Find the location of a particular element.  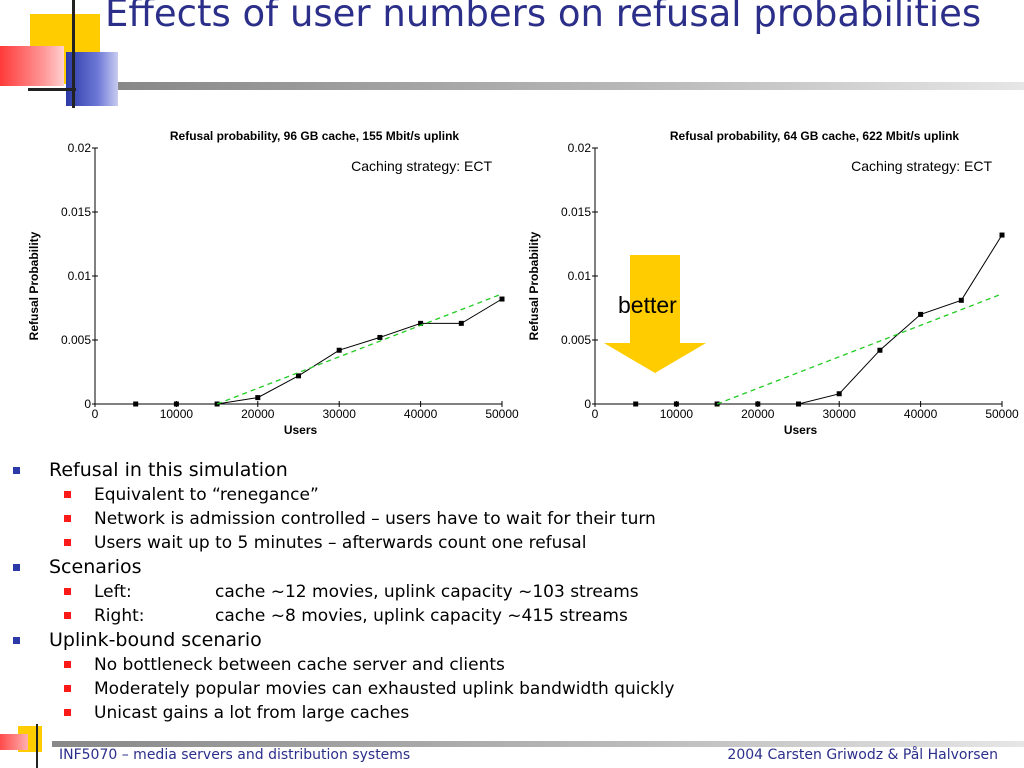

bullet-l1: Refusal in this simulation is located at coordinates (500, 470).